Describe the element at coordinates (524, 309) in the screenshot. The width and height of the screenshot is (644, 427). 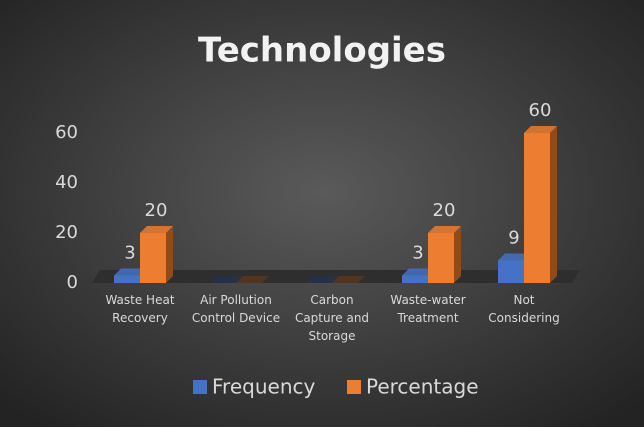
I see `x-tick-label: Not Considering` at that location.